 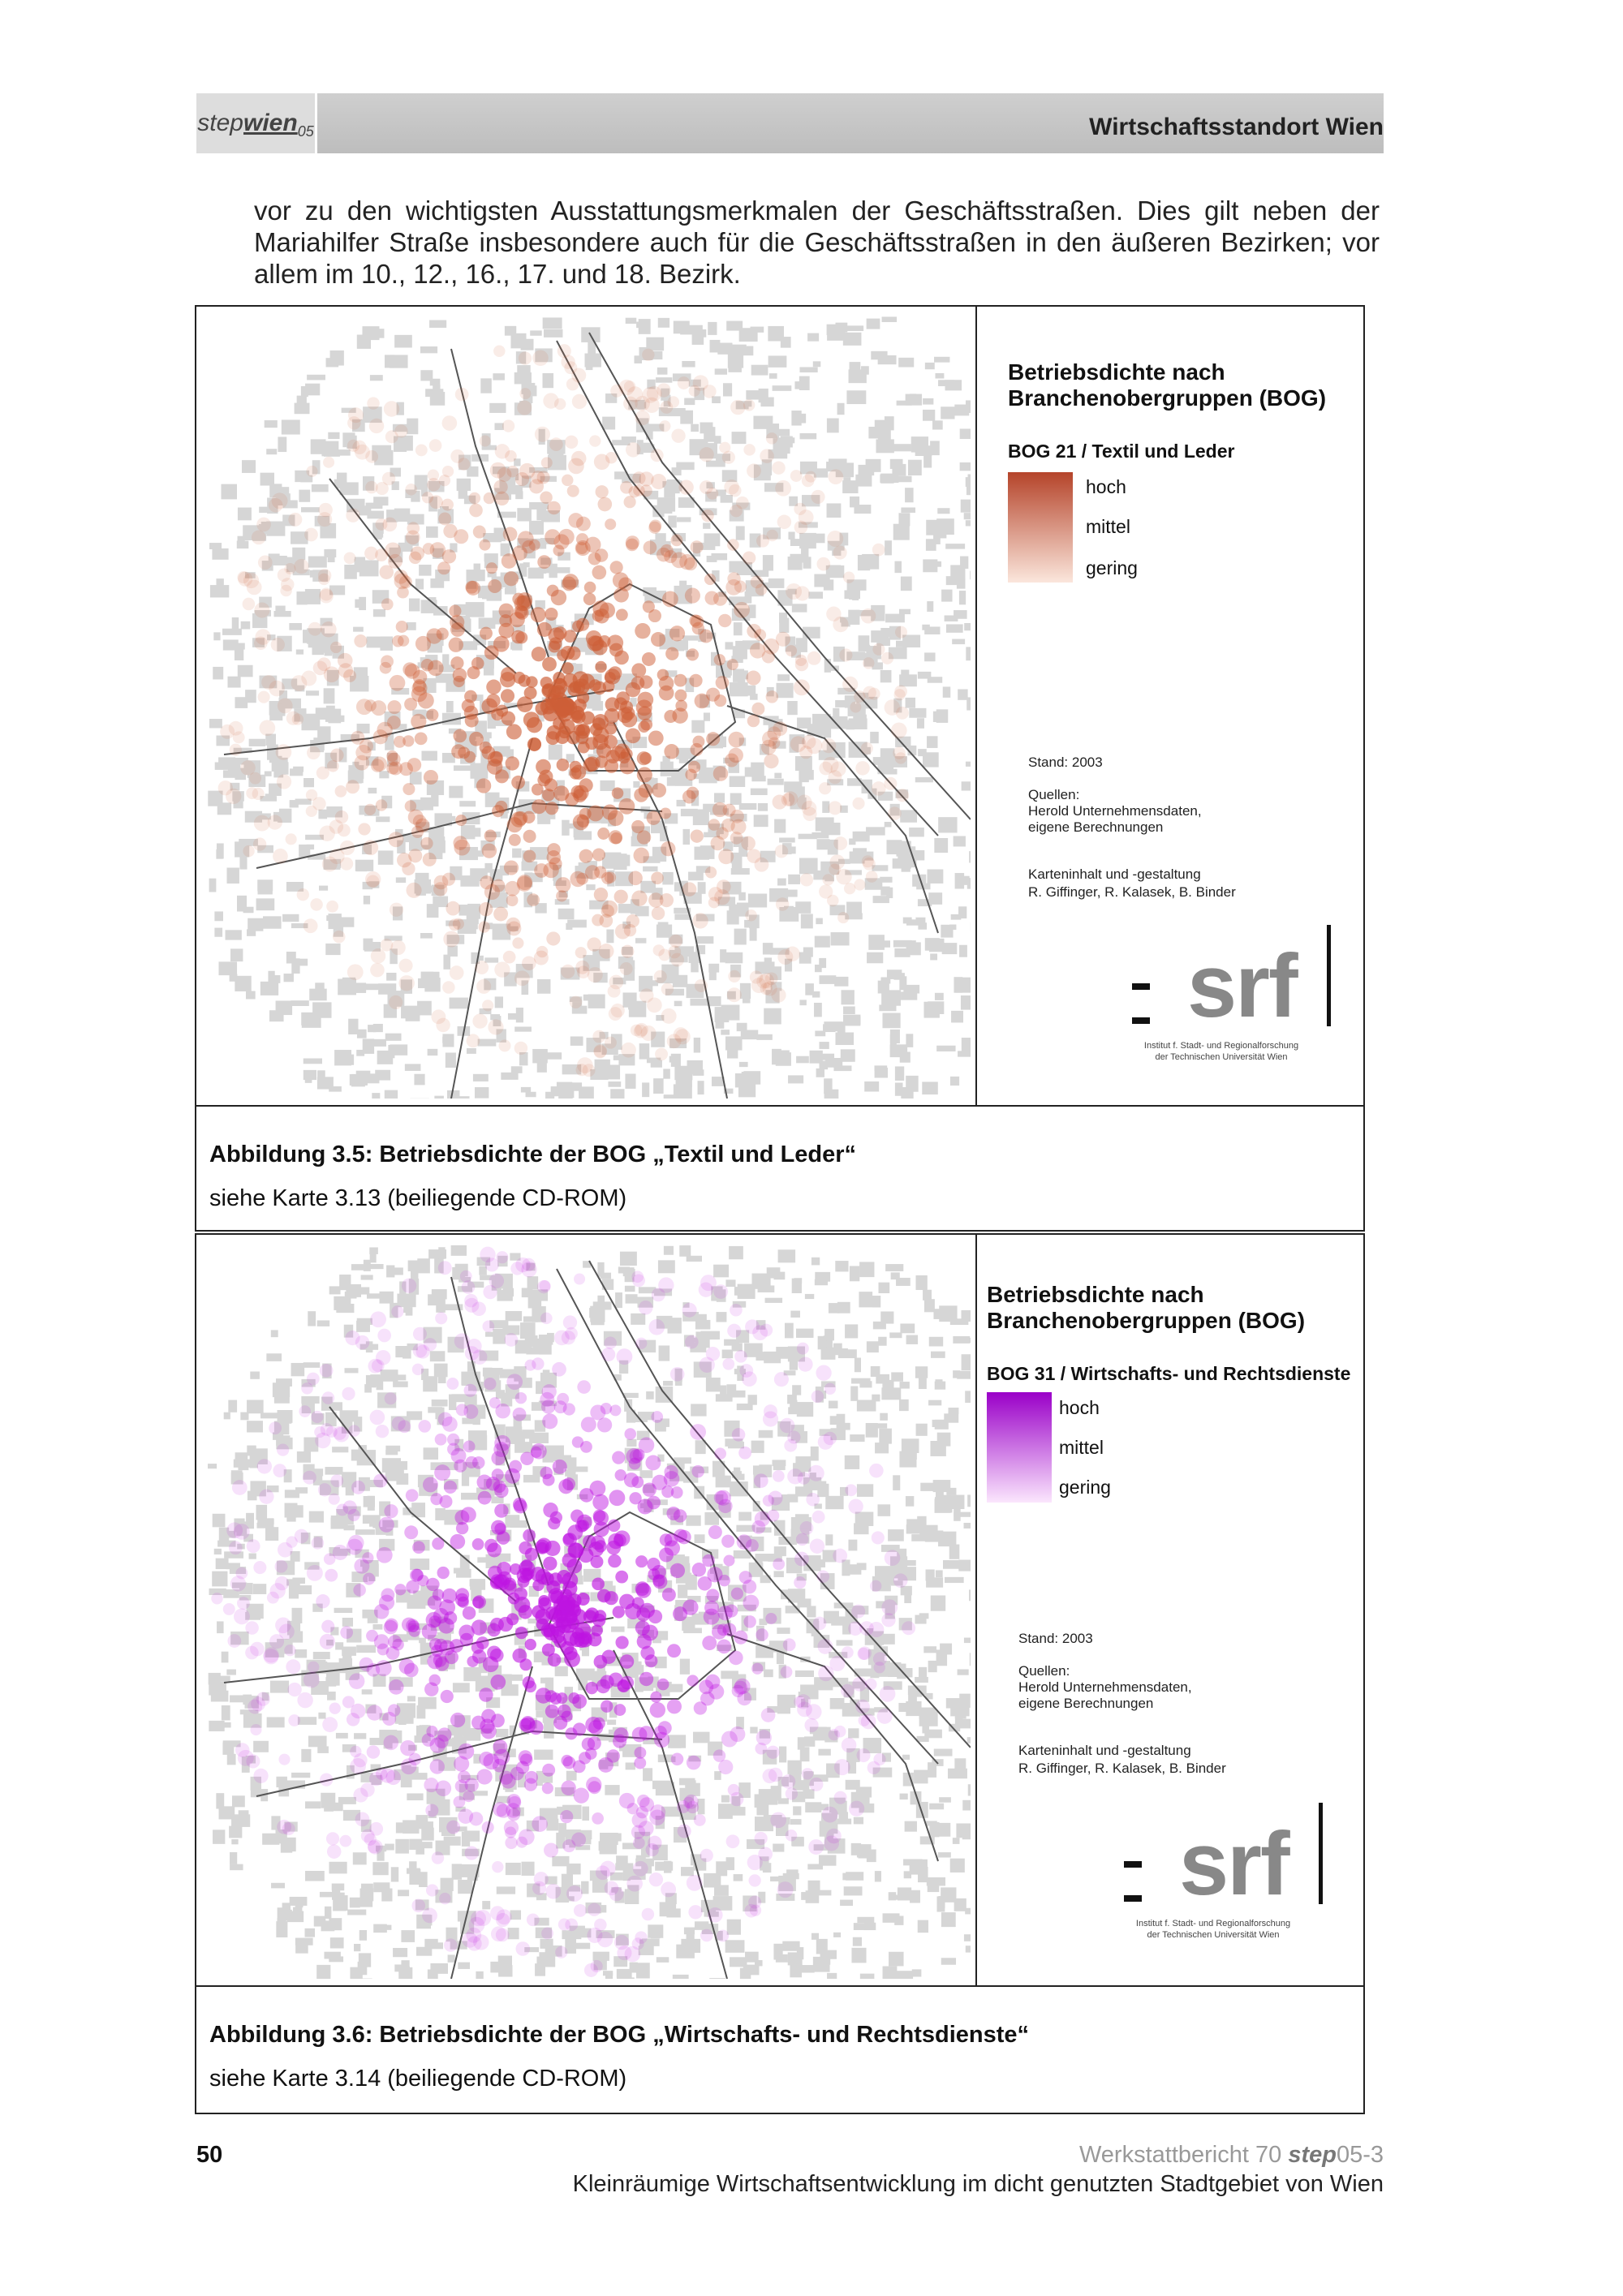 What do you see at coordinates (1167, 398) in the screenshot?
I see `legend-title: Branchenobergruppen (BOG)` at bounding box center [1167, 398].